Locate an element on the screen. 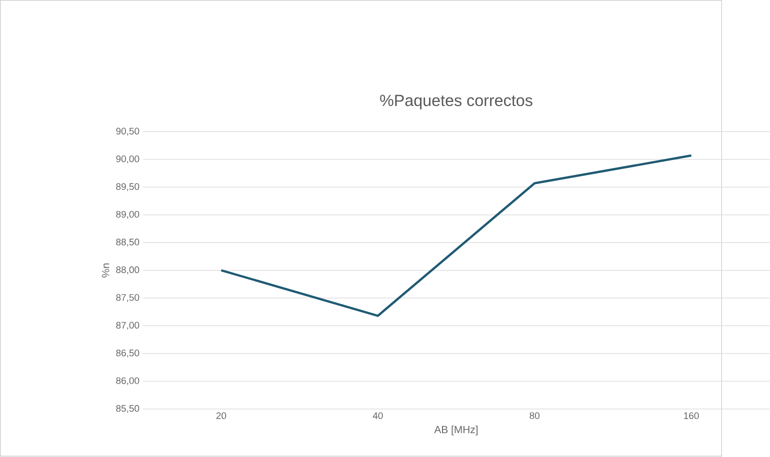 The height and width of the screenshot is (457, 770). x-tick-label: 40 is located at coordinates (377, 416).